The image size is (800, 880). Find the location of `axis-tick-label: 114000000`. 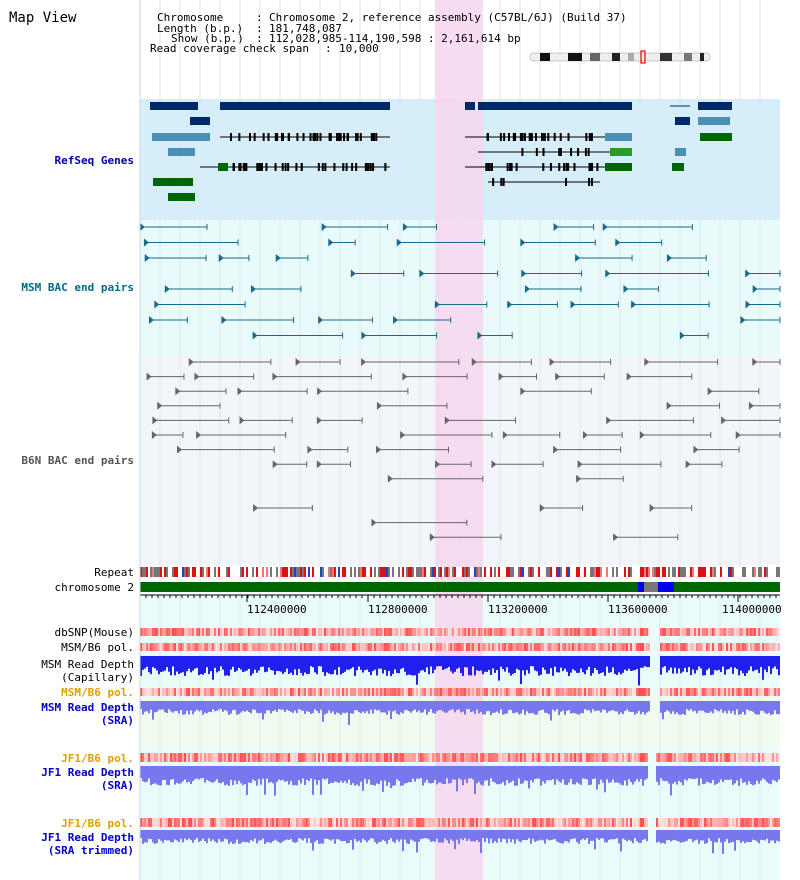

axis-tick-label: 114000000 is located at coordinates (752, 609).